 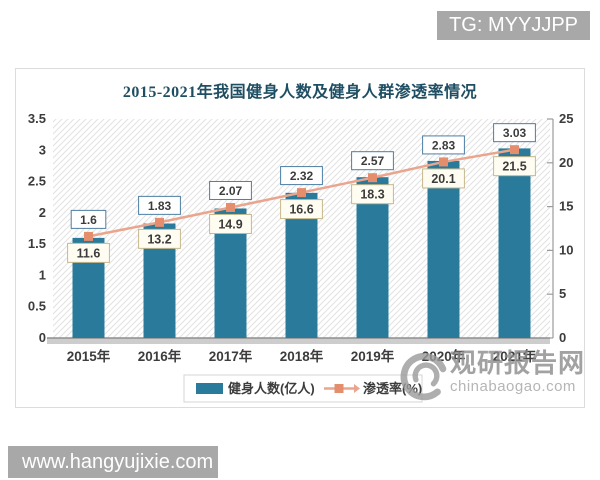 I want to click on line-value-label: 16.6, so click(x=301, y=210).